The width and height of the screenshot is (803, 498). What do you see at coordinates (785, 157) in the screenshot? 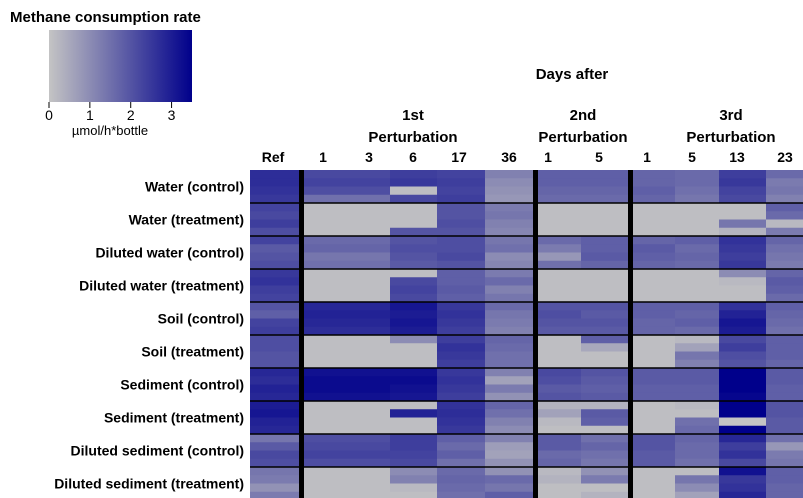
I see `column-label: 23` at bounding box center [785, 157].